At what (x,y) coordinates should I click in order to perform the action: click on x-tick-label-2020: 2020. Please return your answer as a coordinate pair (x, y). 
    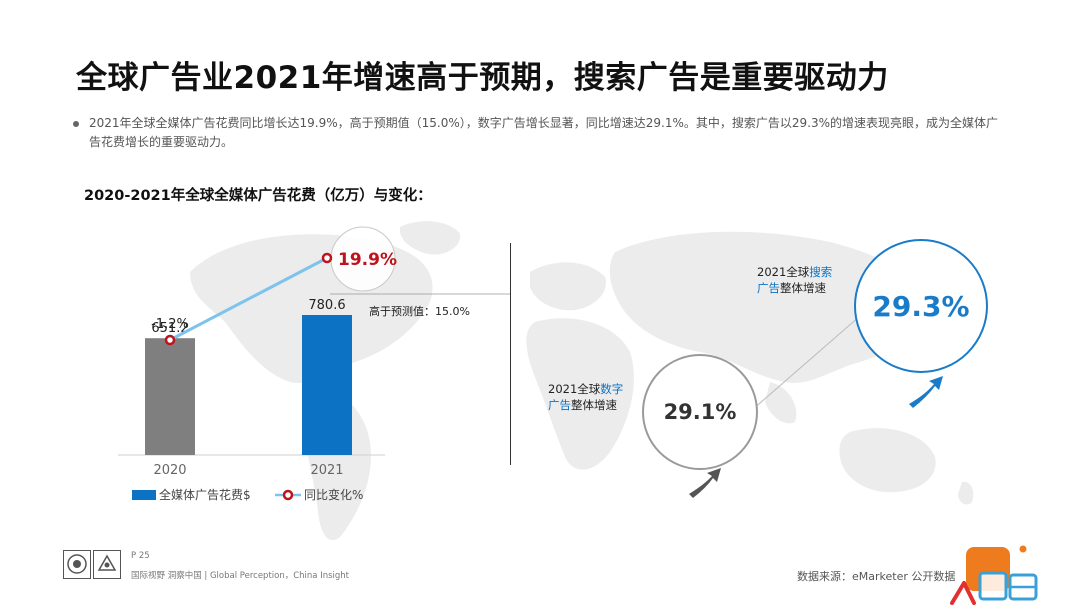
    Looking at the image, I should click on (169, 470).